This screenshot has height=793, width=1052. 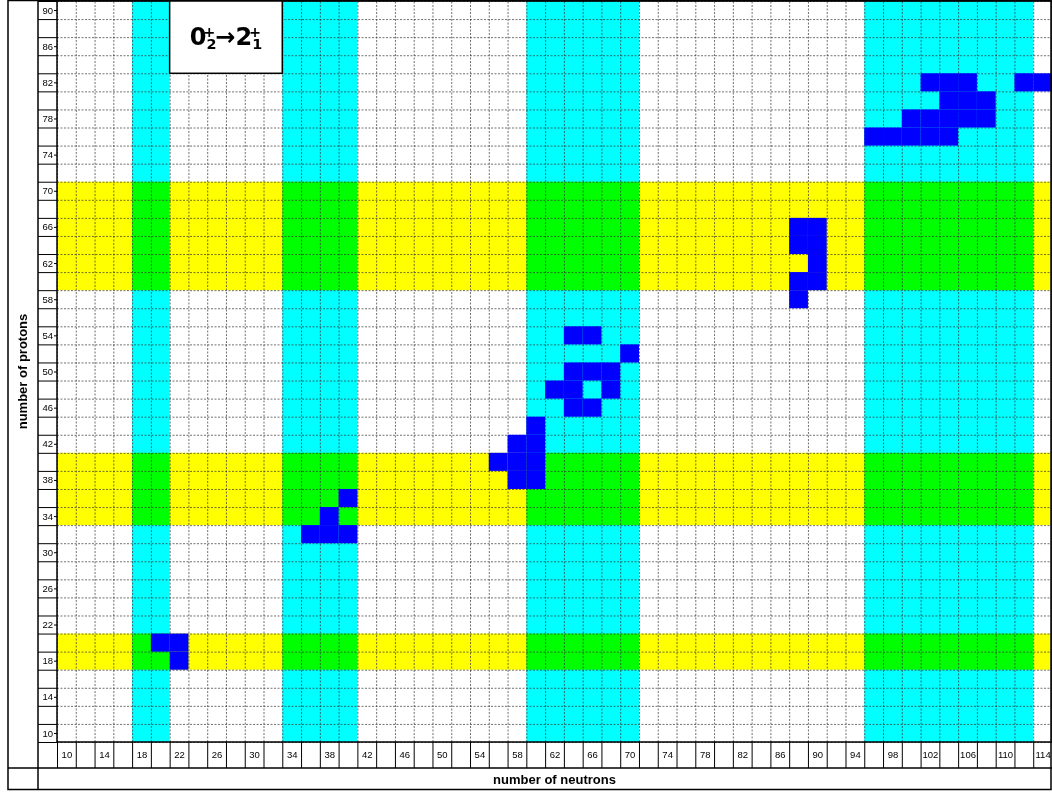 I want to click on y-tick-label: 38, so click(x=47, y=480).